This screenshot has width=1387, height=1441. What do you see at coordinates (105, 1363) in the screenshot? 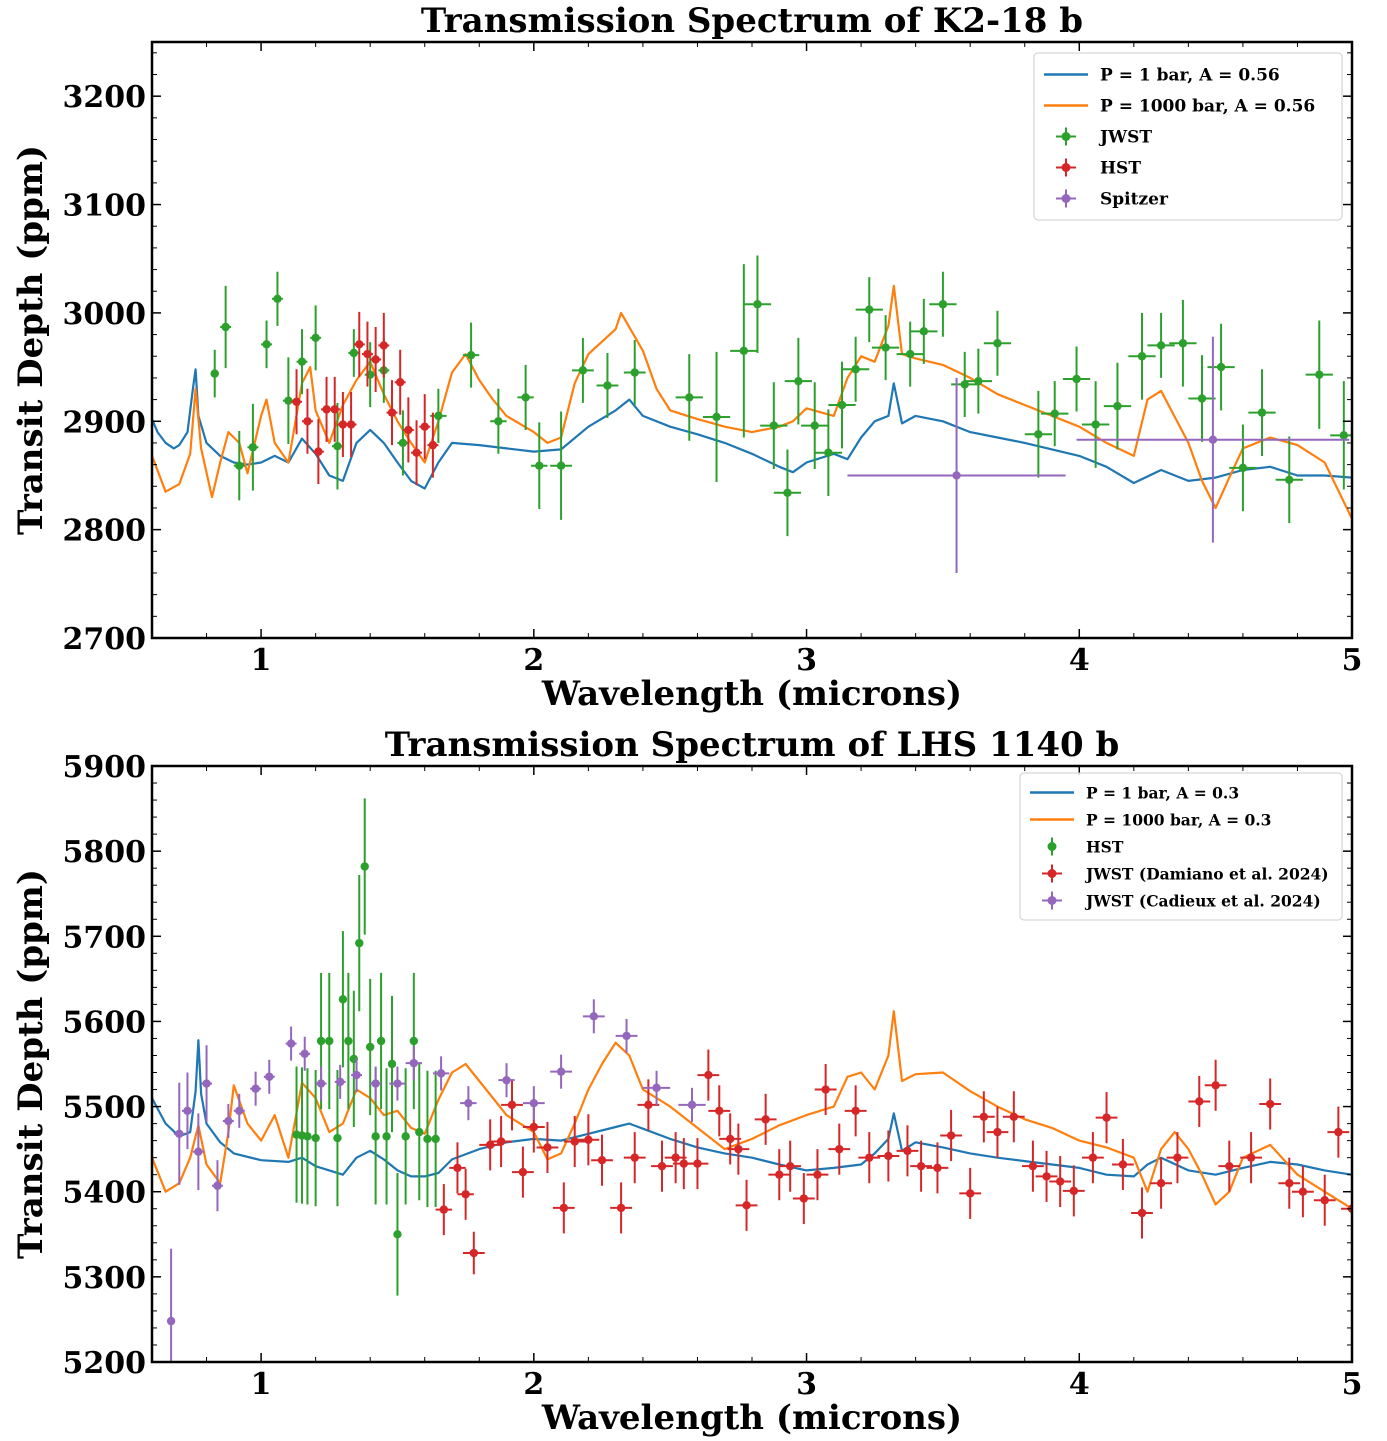
I see `y-tick-label: 5200` at bounding box center [105, 1363].